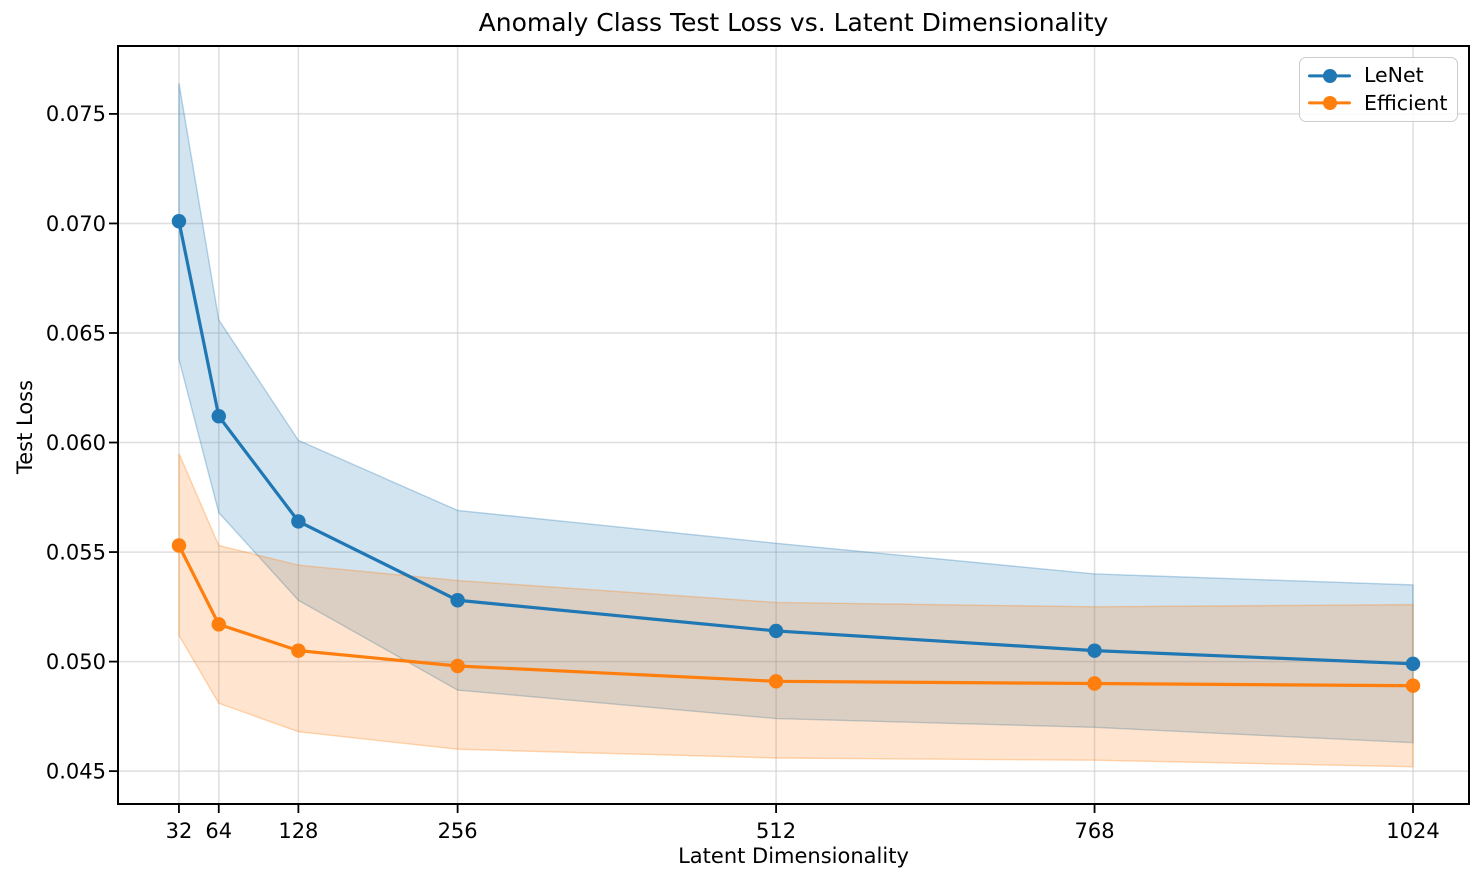  Describe the element at coordinates (76, 662) in the screenshot. I see `y-tick-label: 0.050` at that location.